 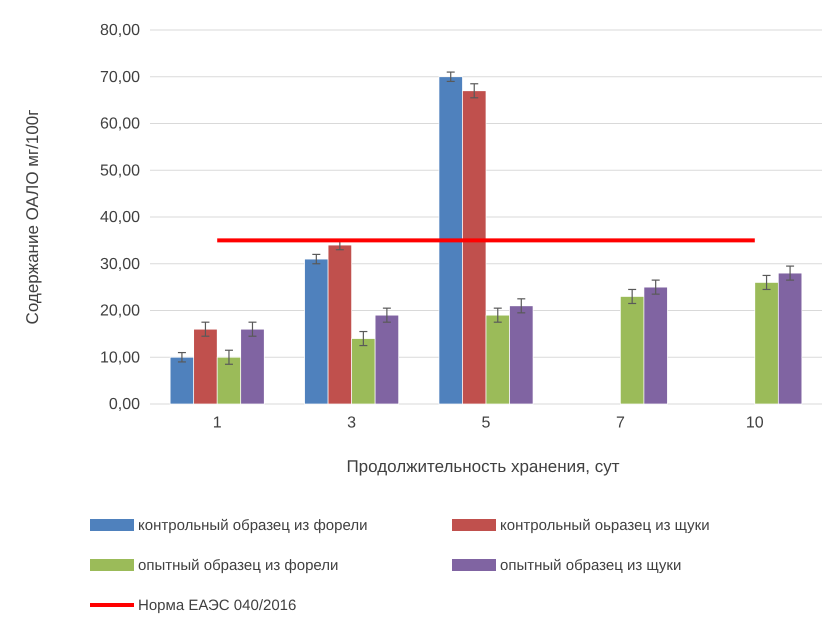 What do you see at coordinates (605, 525) in the screenshot?
I see `legend-label: контрольный оьразец из щуки` at bounding box center [605, 525].